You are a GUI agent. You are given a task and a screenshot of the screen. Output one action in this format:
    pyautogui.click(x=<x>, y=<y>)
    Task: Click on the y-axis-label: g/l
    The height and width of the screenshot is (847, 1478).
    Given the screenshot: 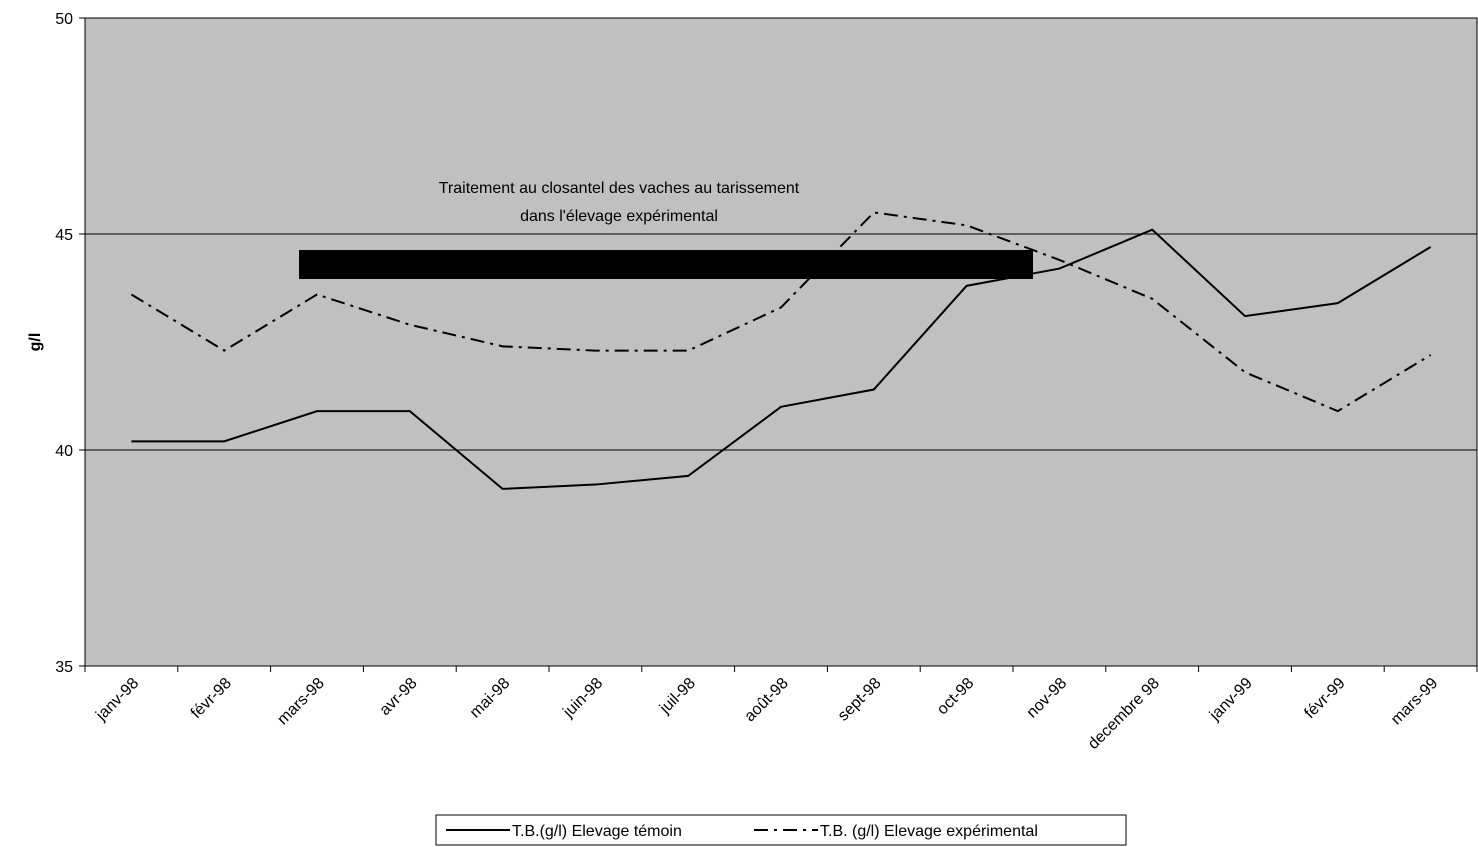 What is the action you would take?
    pyautogui.click(x=35, y=342)
    